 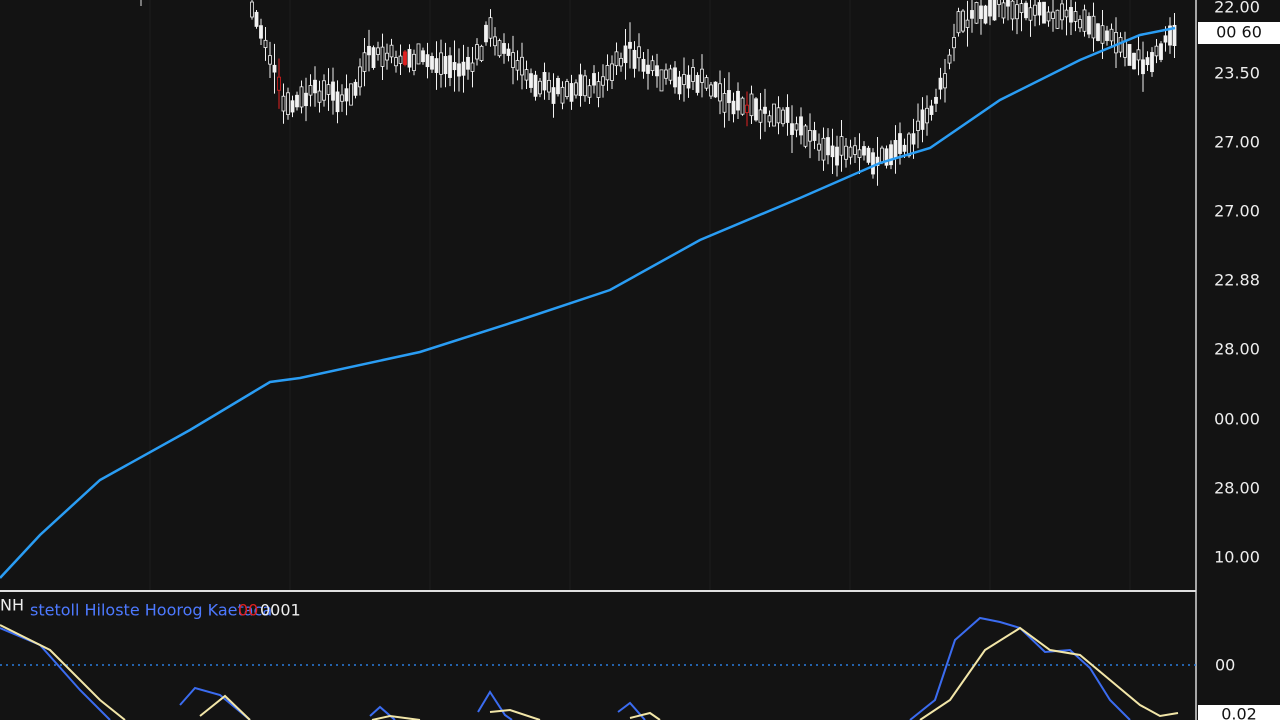 I want to click on oscillator-zero-label: 00, so click(x=1225, y=665).